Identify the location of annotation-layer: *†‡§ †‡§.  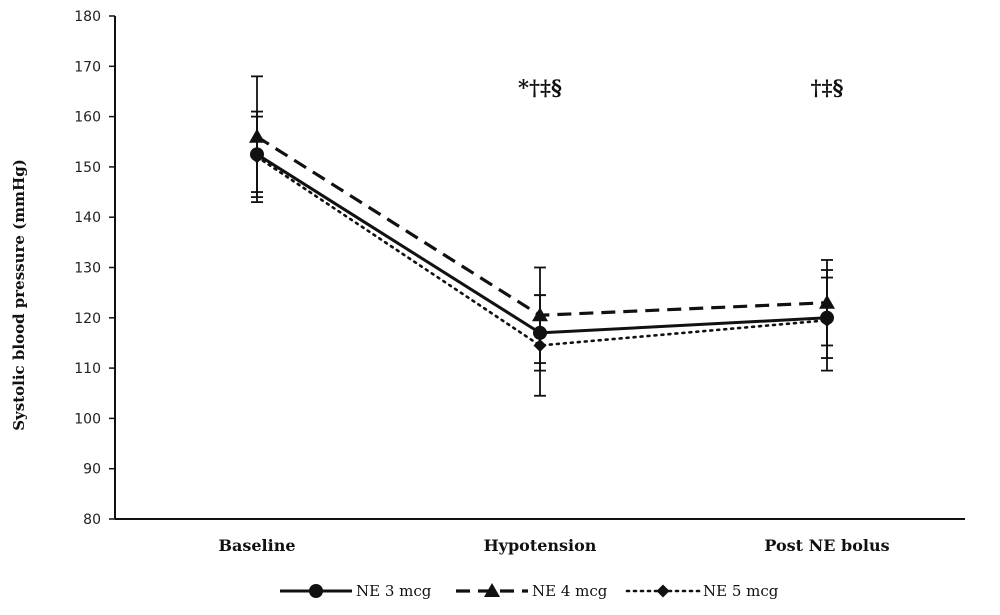
(680, 87).